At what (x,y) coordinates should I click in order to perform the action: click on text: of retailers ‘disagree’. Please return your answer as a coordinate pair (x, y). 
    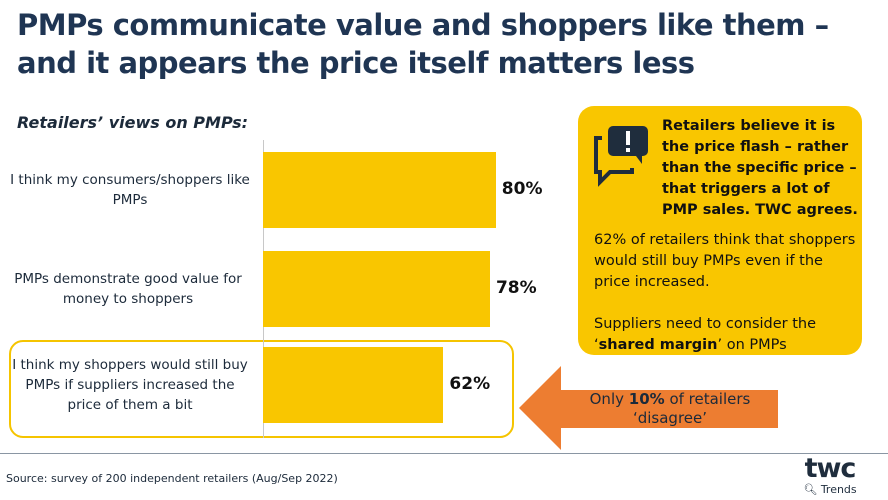
    Looking at the image, I should click on (691, 408).